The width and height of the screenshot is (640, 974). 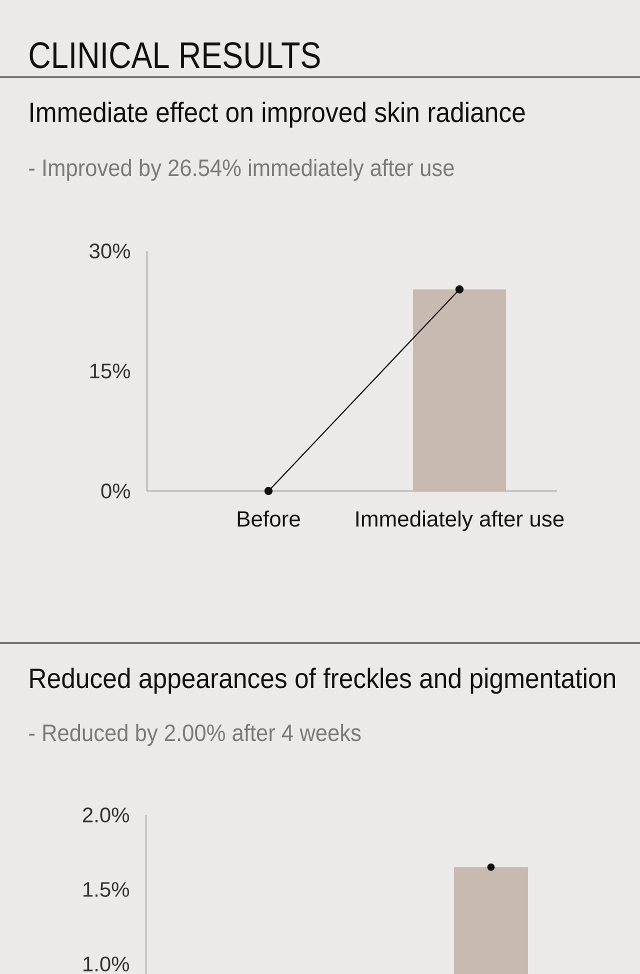 What do you see at coordinates (107, 964) in the screenshot?
I see `y-tick-label: 1.0%` at bounding box center [107, 964].